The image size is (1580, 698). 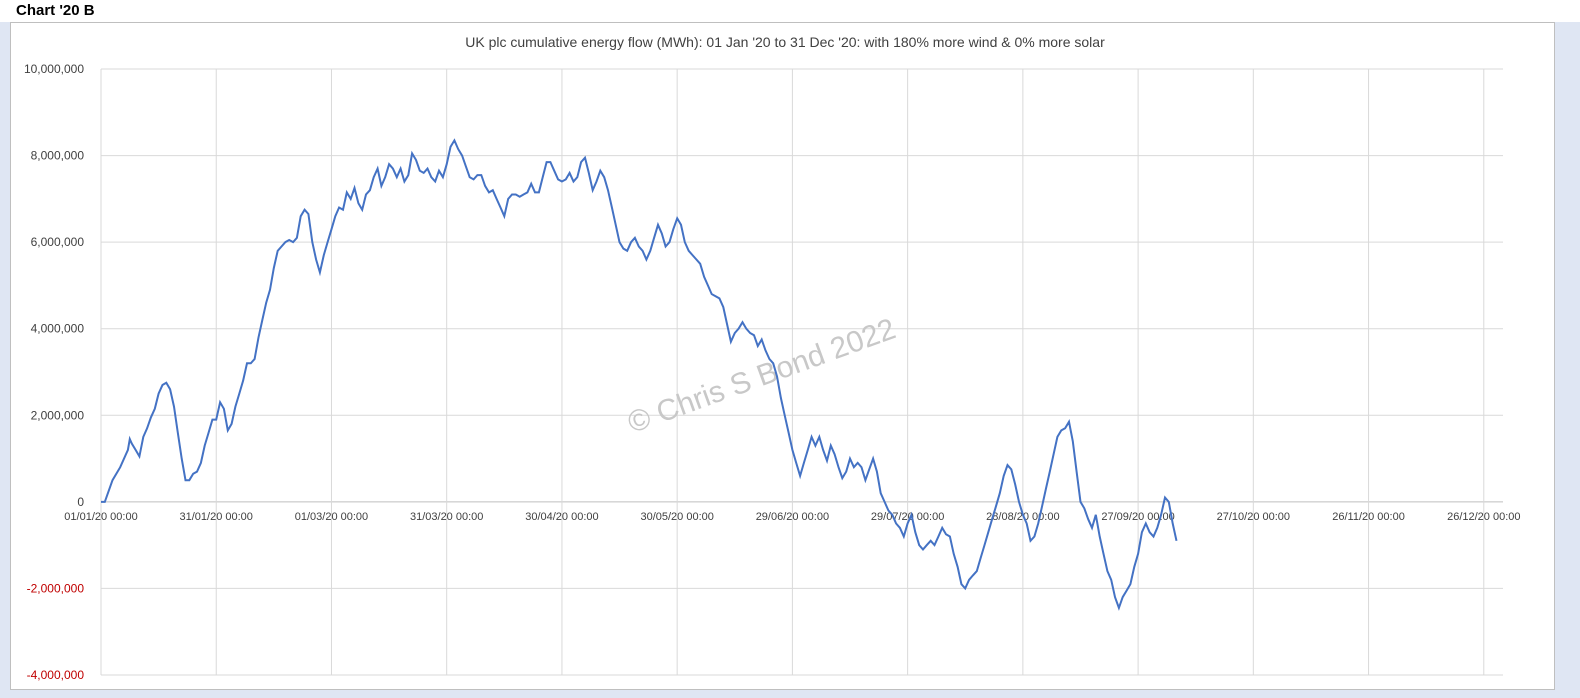 I want to click on y-tick-label: 0, so click(x=80, y=502).